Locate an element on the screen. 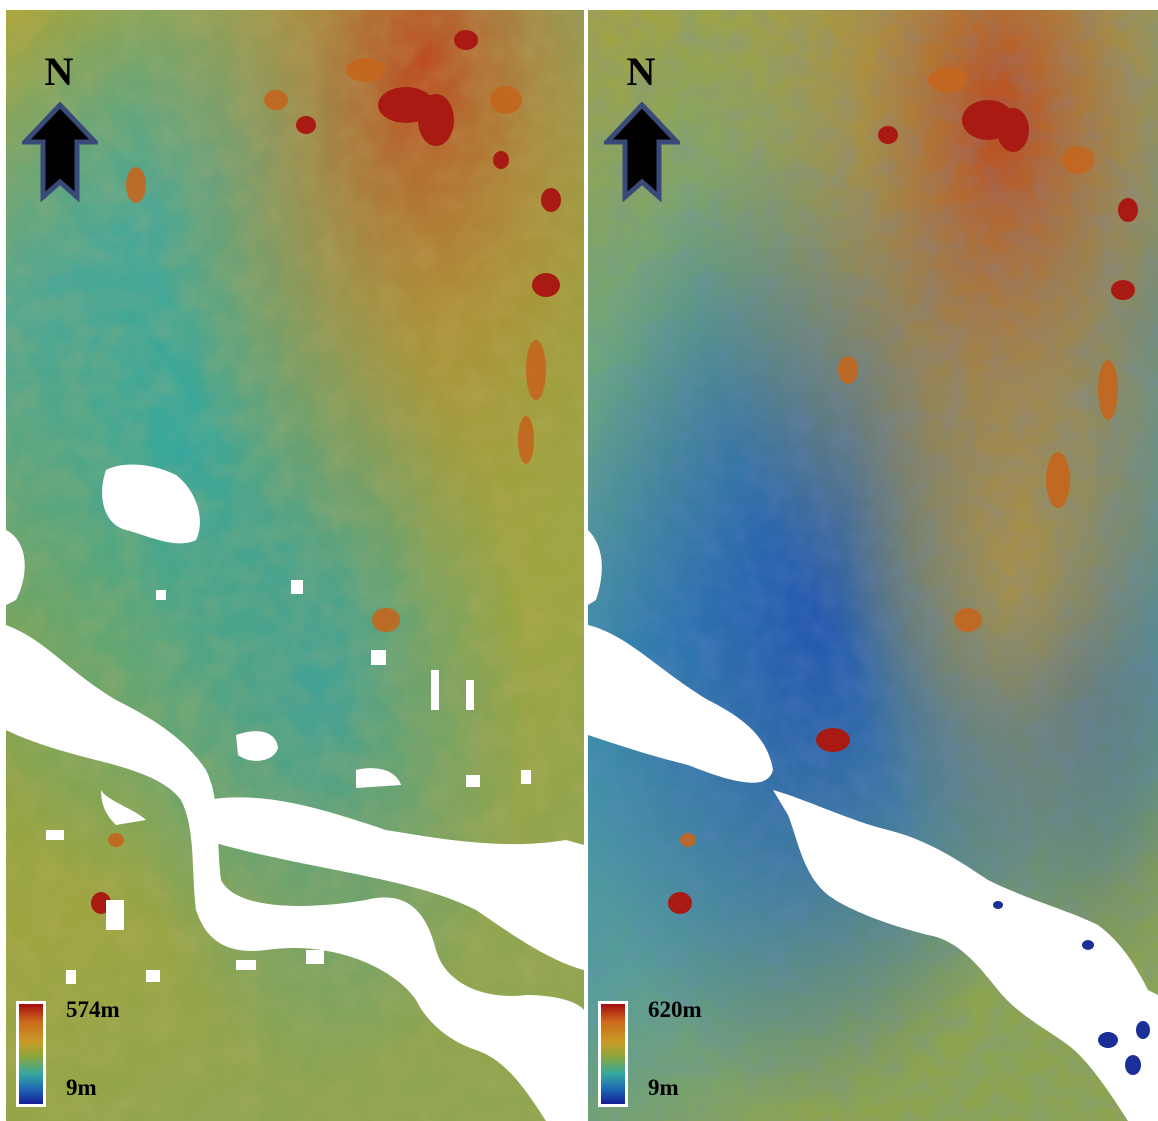  elevation-legend-right: 620m 9m is located at coordinates (668, 1056).